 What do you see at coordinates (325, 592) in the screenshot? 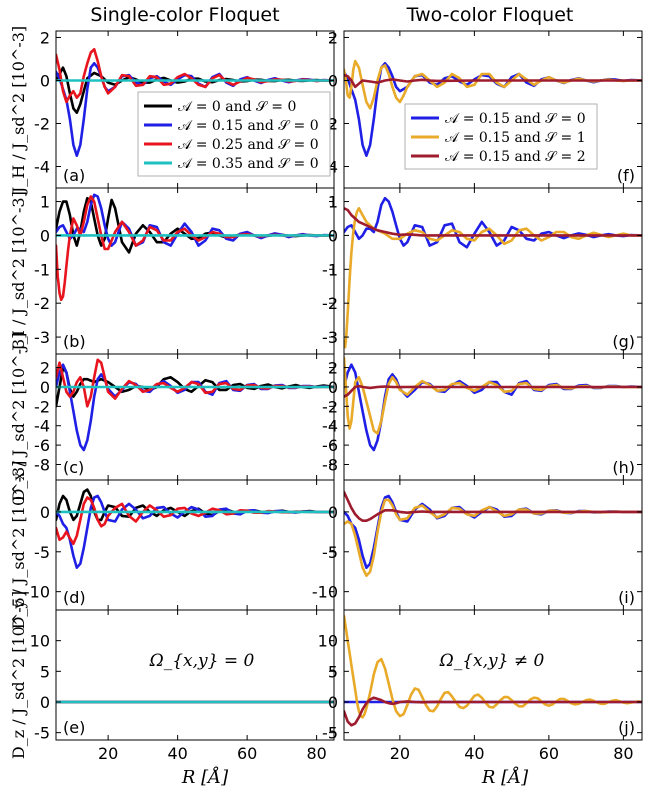
I see `y-tick-label-i: -10` at bounding box center [325, 592].